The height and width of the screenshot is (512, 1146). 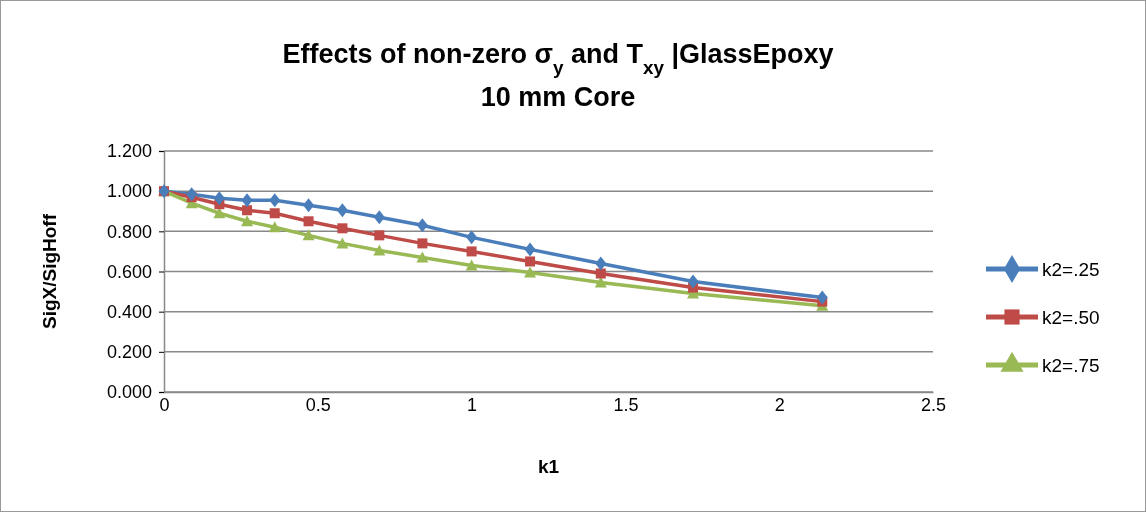 What do you see at coordinates (933, 405) in the screenshot?
I see `x-tick-label: 2.5` at bounding box center [933, 405].